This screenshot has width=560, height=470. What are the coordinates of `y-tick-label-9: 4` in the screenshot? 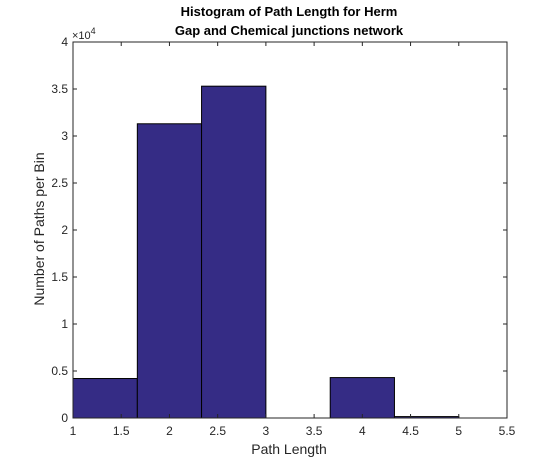 It's located at (64, 42).